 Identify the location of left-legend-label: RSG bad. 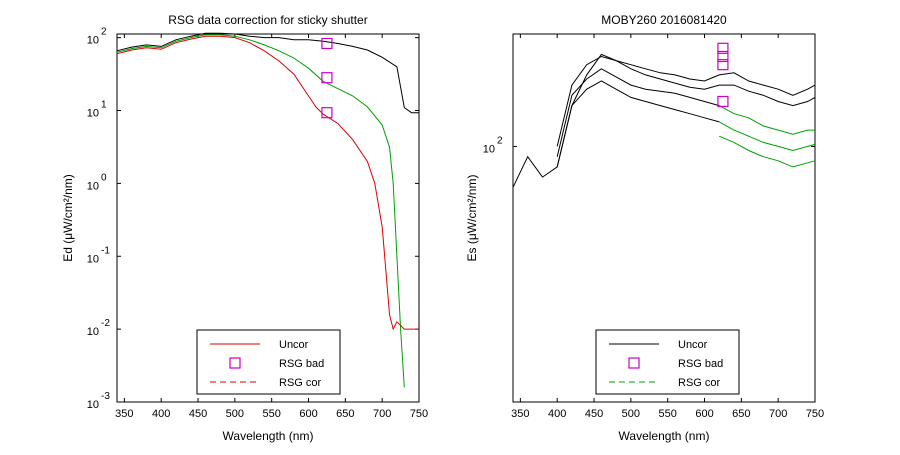
(301, 364).